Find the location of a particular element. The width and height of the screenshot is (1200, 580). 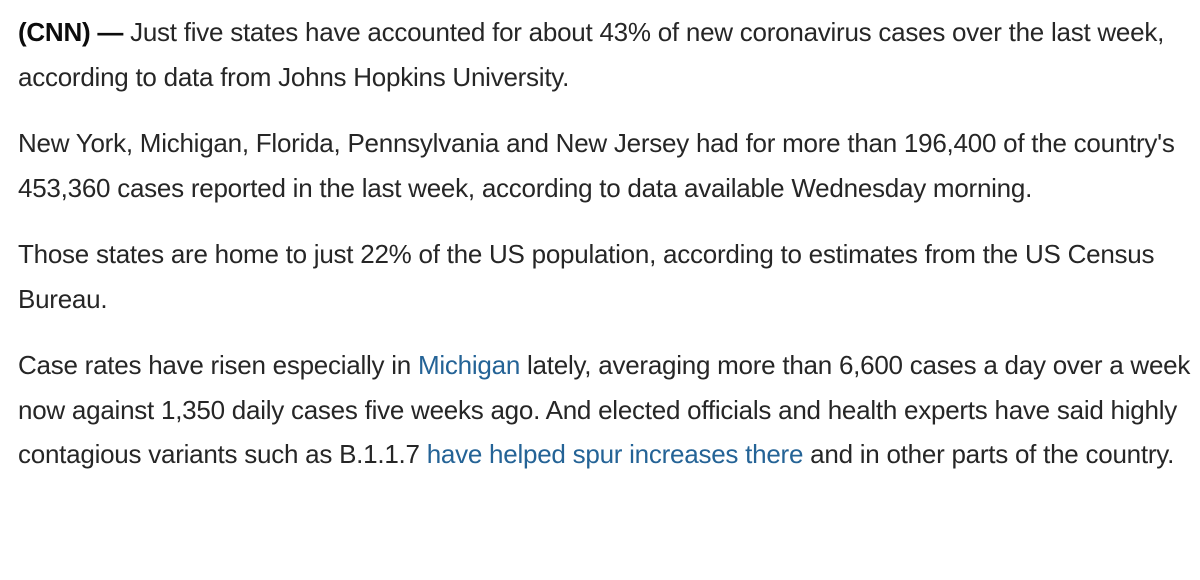

michigan-link: Michigan is located at coordinates (469, 365).